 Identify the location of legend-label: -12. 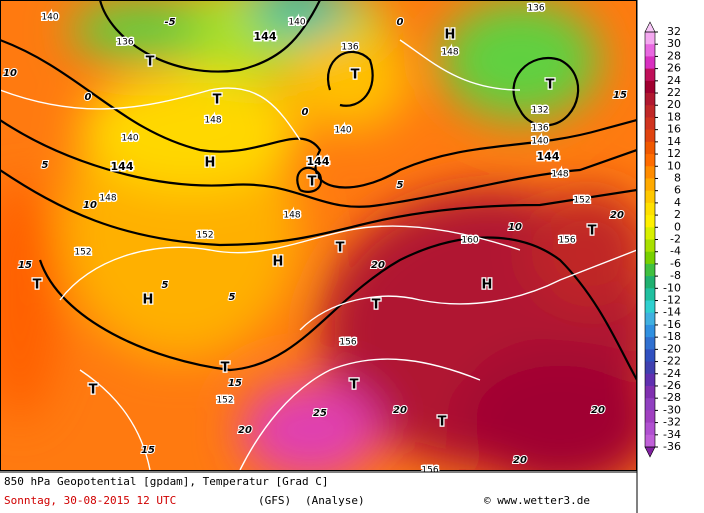
(672, 300).